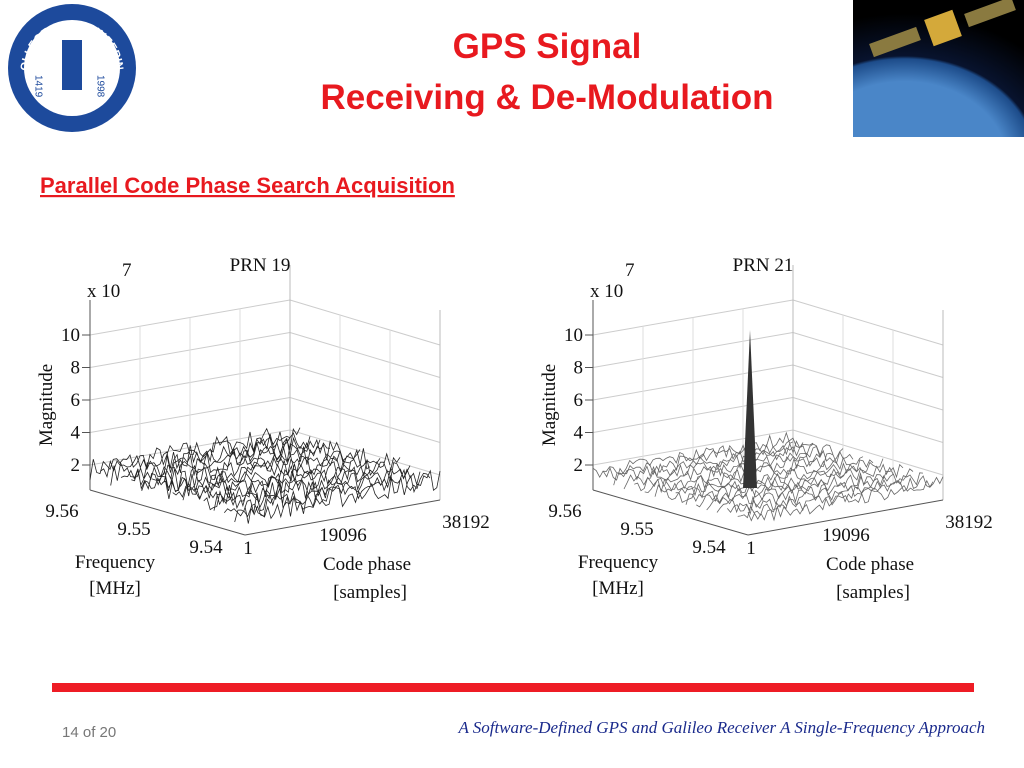 The height and width of the screenshot is (768, 1024). I want to click on peak, so click(750, 409).